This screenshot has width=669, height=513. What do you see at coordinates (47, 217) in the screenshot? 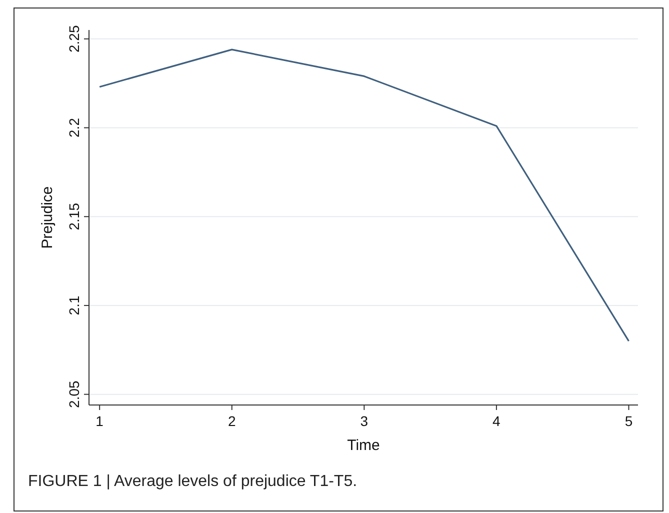
I see `y-axis-title: Prejudice` at bounding box center [47, 217].